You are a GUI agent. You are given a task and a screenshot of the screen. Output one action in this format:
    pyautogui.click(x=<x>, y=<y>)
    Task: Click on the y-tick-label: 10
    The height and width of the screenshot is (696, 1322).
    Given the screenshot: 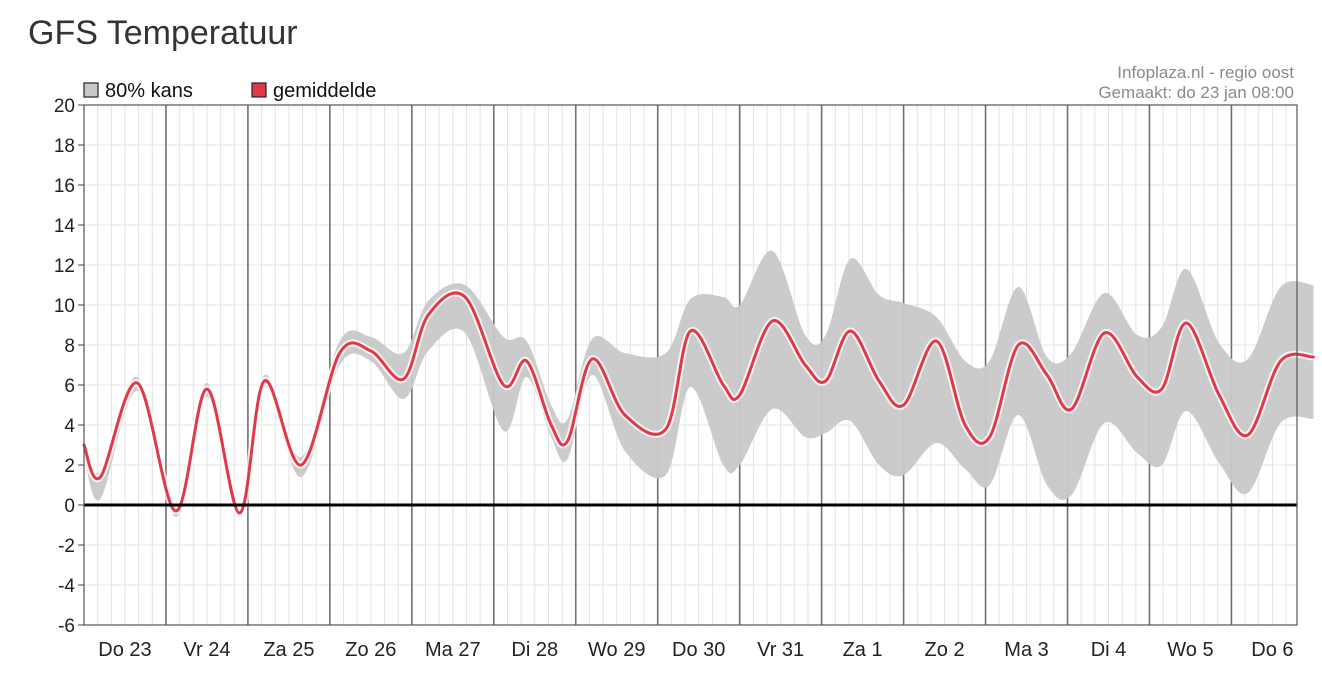 What is the action you would take?
    pyautogui.click(x=64, y=306)
    